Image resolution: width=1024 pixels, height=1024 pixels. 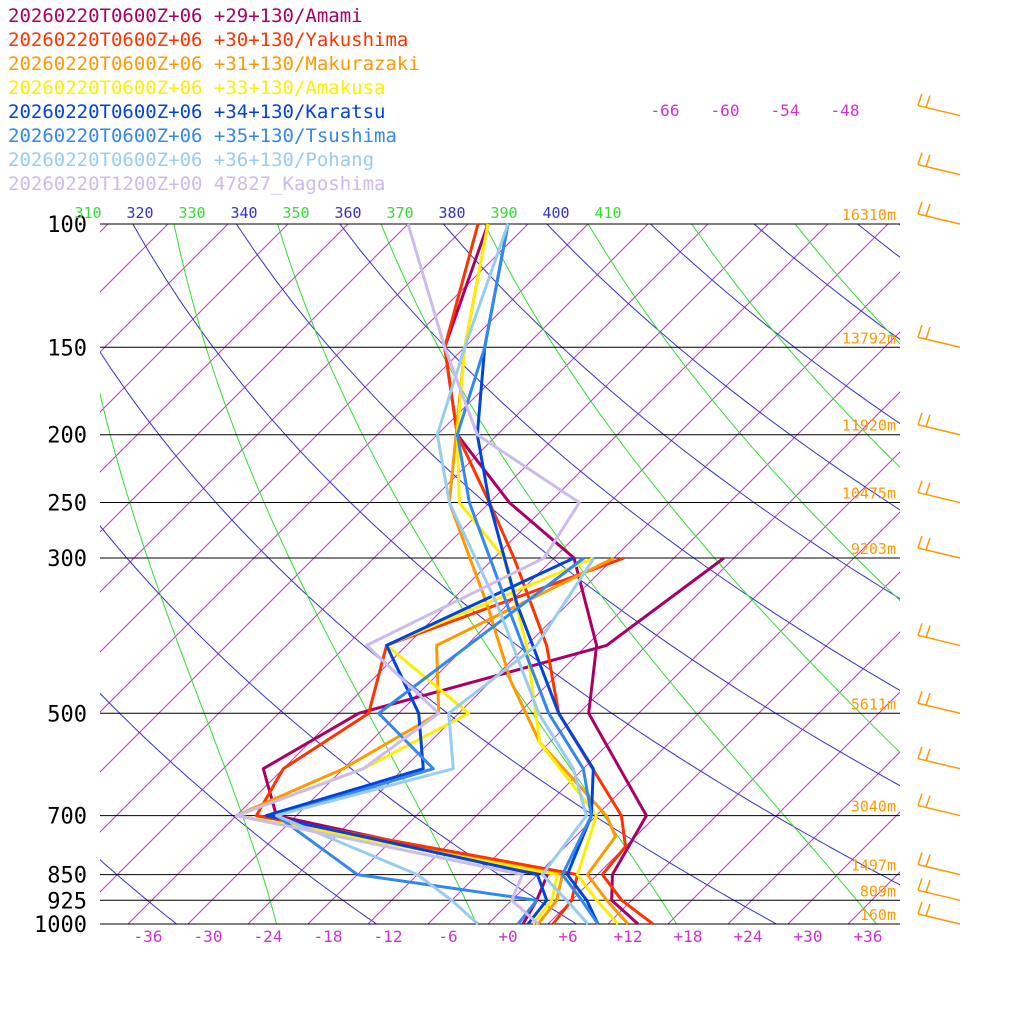 What do you see at coordinates (67, 817) in the screenshot?
I see `pressure-label: 700` at bounding box center [67, 817].